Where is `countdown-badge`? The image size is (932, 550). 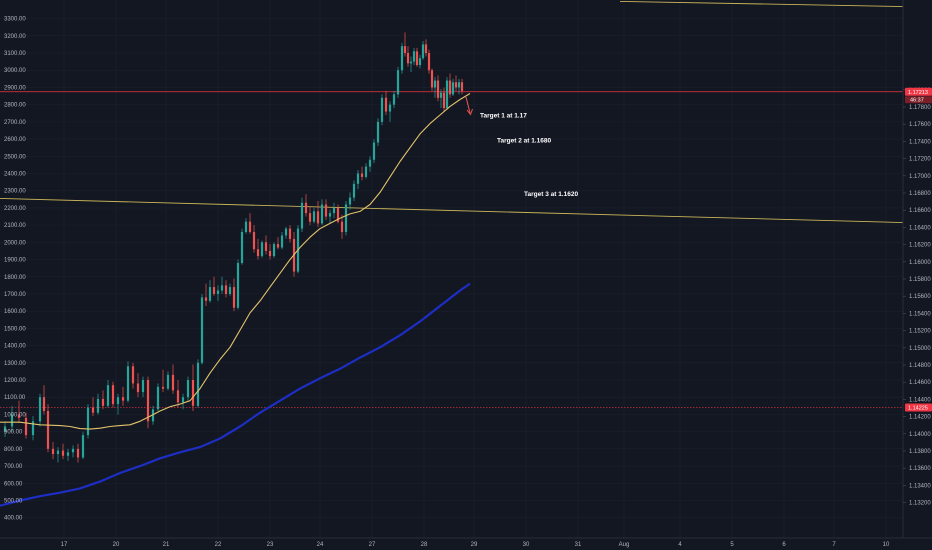 countdown-badge is located at coordinates (918, 100).